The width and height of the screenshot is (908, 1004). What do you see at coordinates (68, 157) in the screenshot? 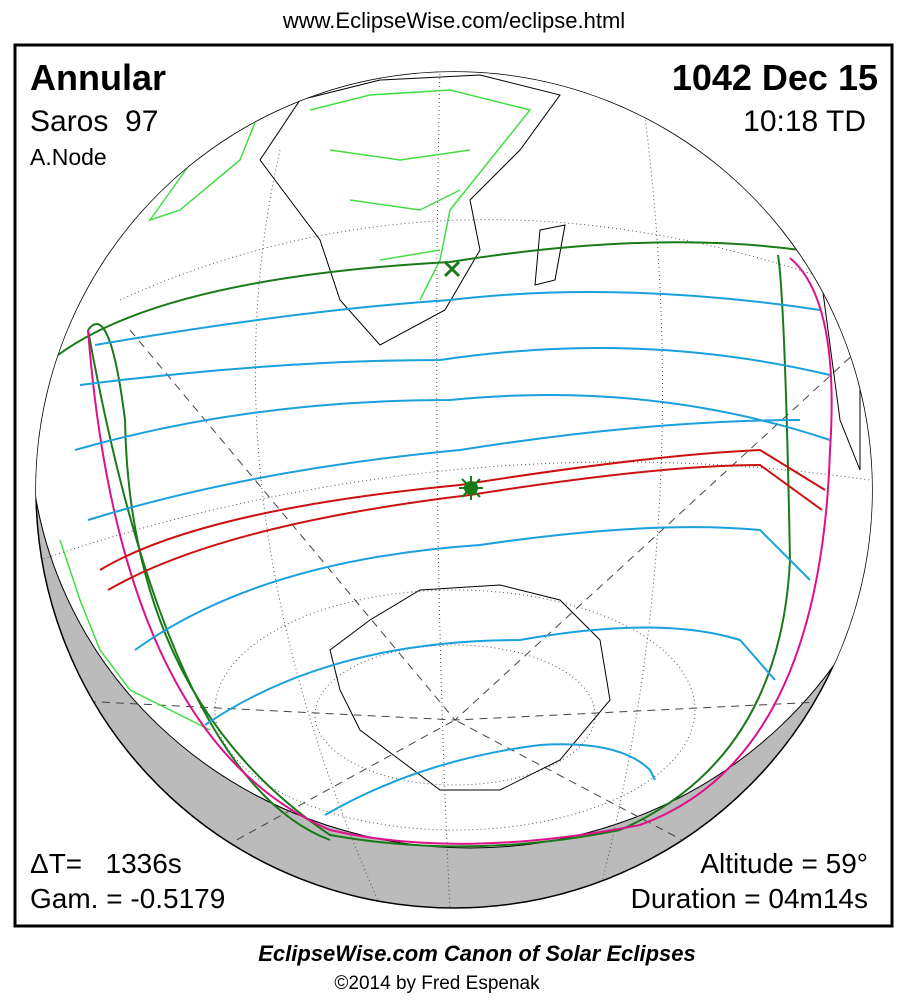
I see `node: A.Node` at bounding box center [68, 157].